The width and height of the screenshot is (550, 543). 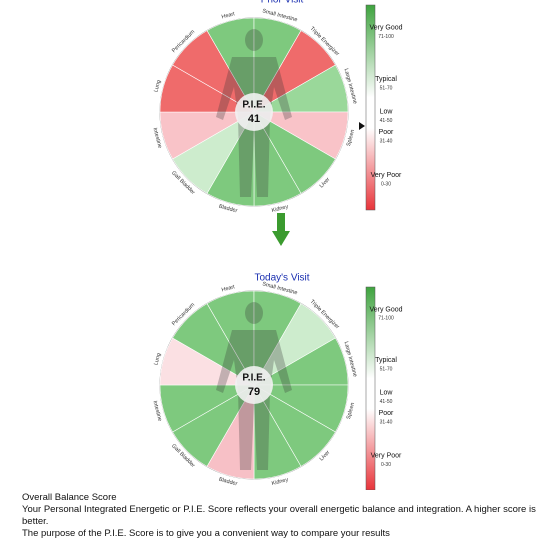 What do you see at coordinates (69, 497) in the screenshot?
I see `footer-heading: Overall Balance Score` at bounding box center [69, 497].